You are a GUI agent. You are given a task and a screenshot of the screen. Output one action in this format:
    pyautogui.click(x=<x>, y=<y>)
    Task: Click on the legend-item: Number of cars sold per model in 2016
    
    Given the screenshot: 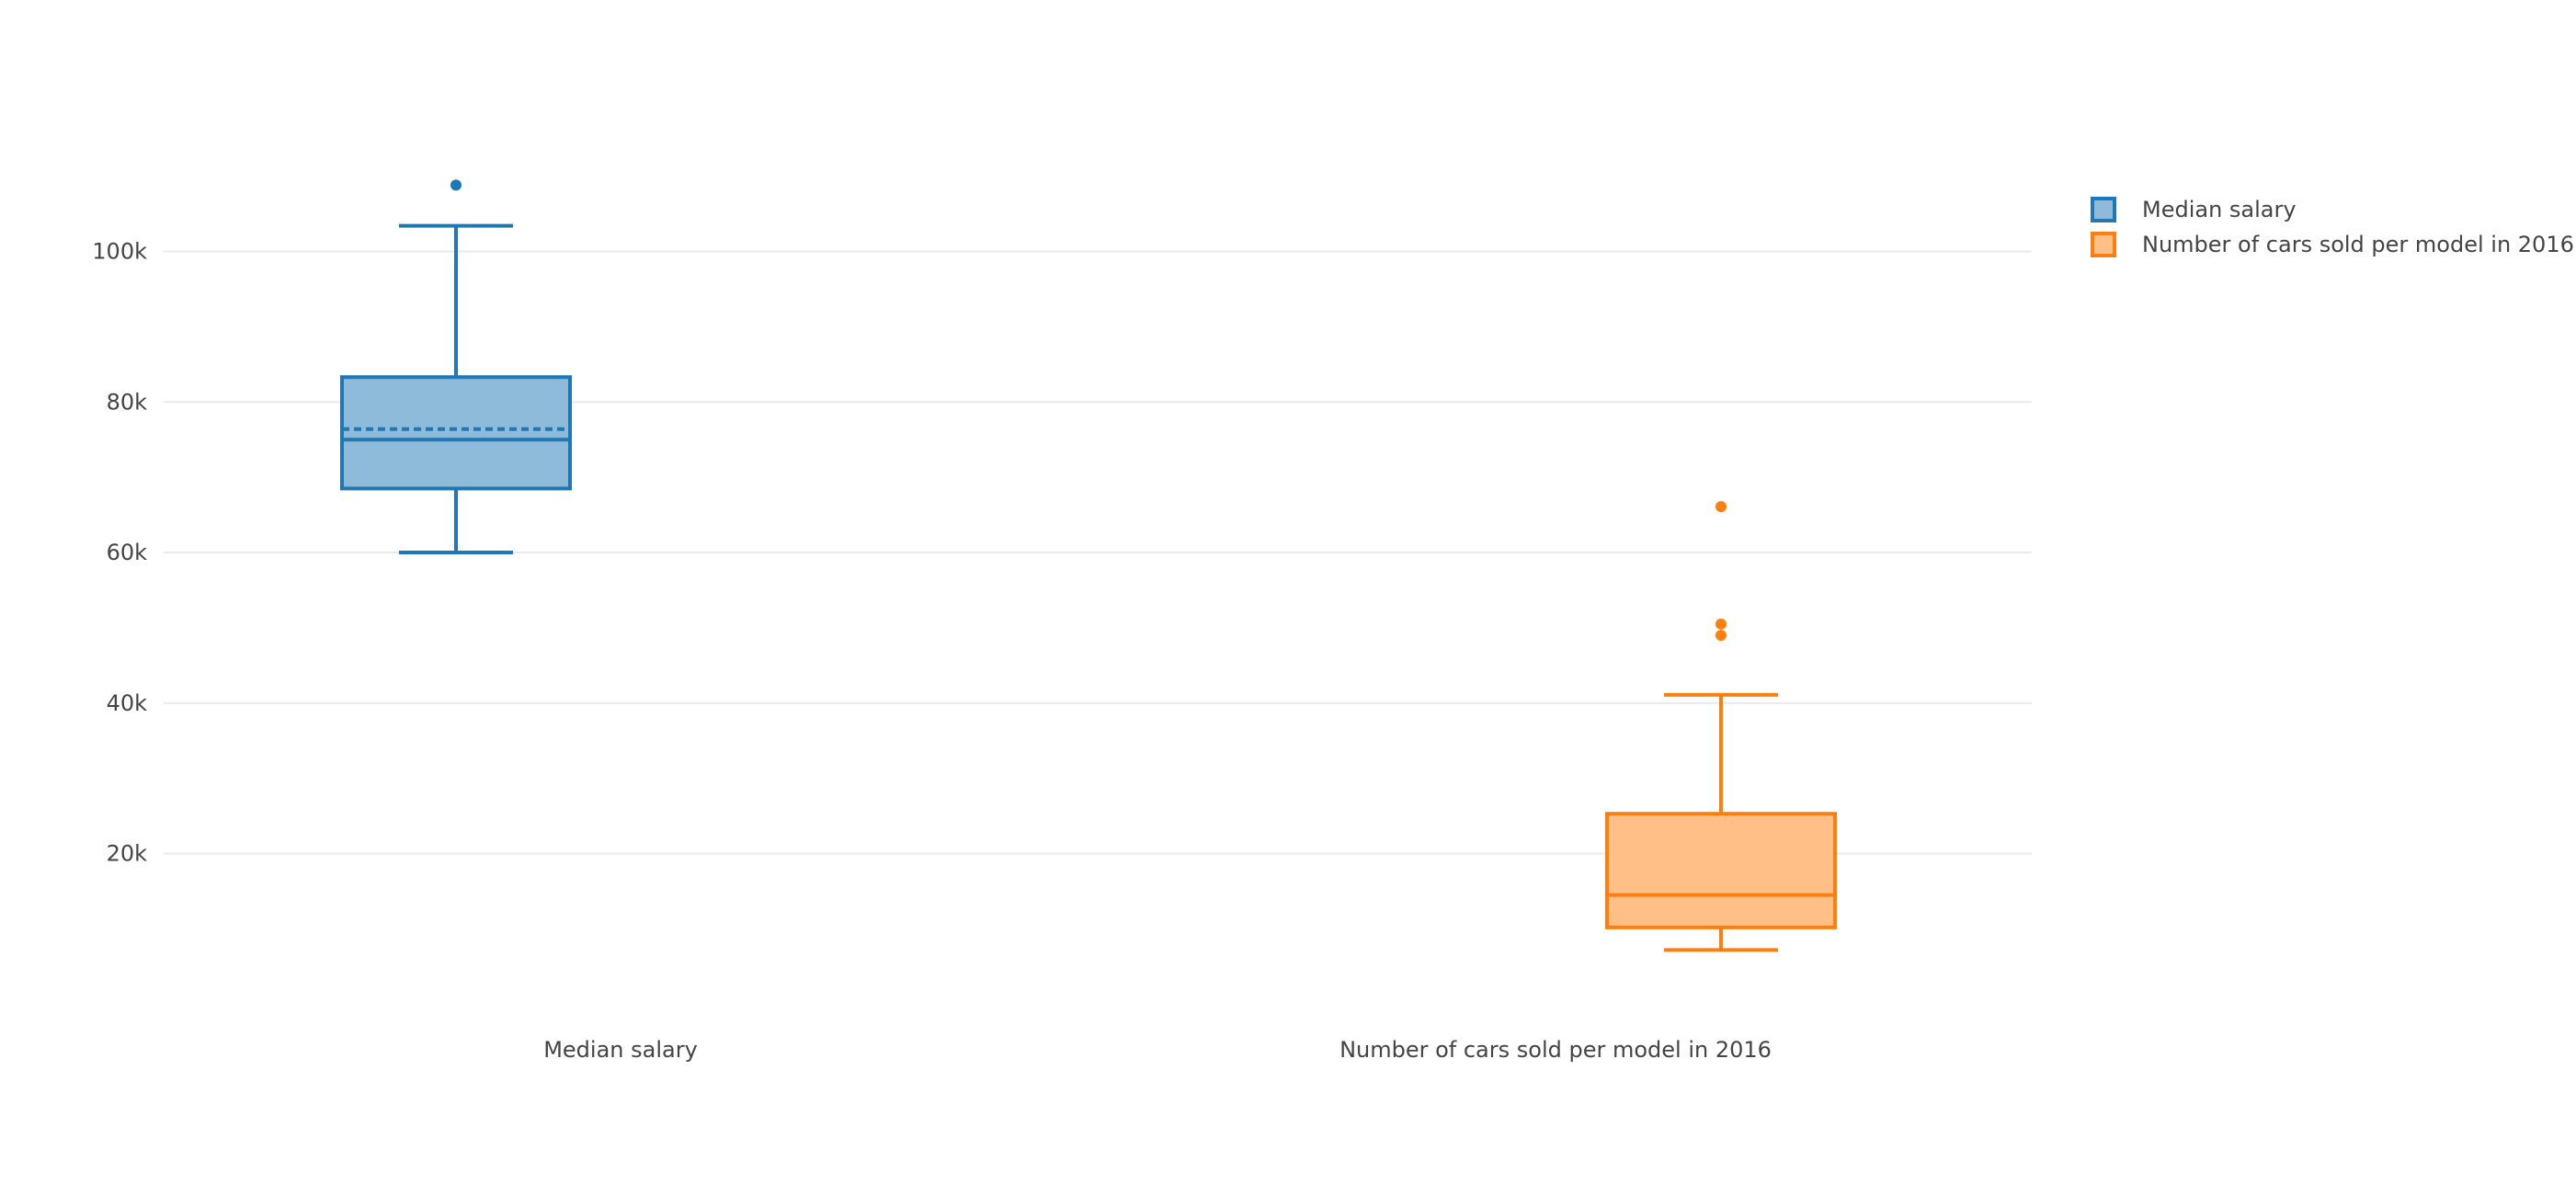 What is the action you would take?
    pyautogui.click(x=2332, y=244)
    